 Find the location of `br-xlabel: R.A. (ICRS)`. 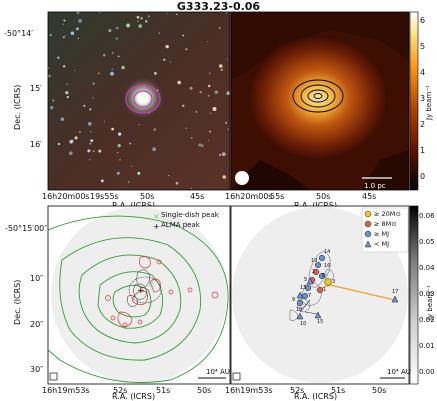

br-xlabel: R.A. (ICRS) is located at coordinates (316, 396).